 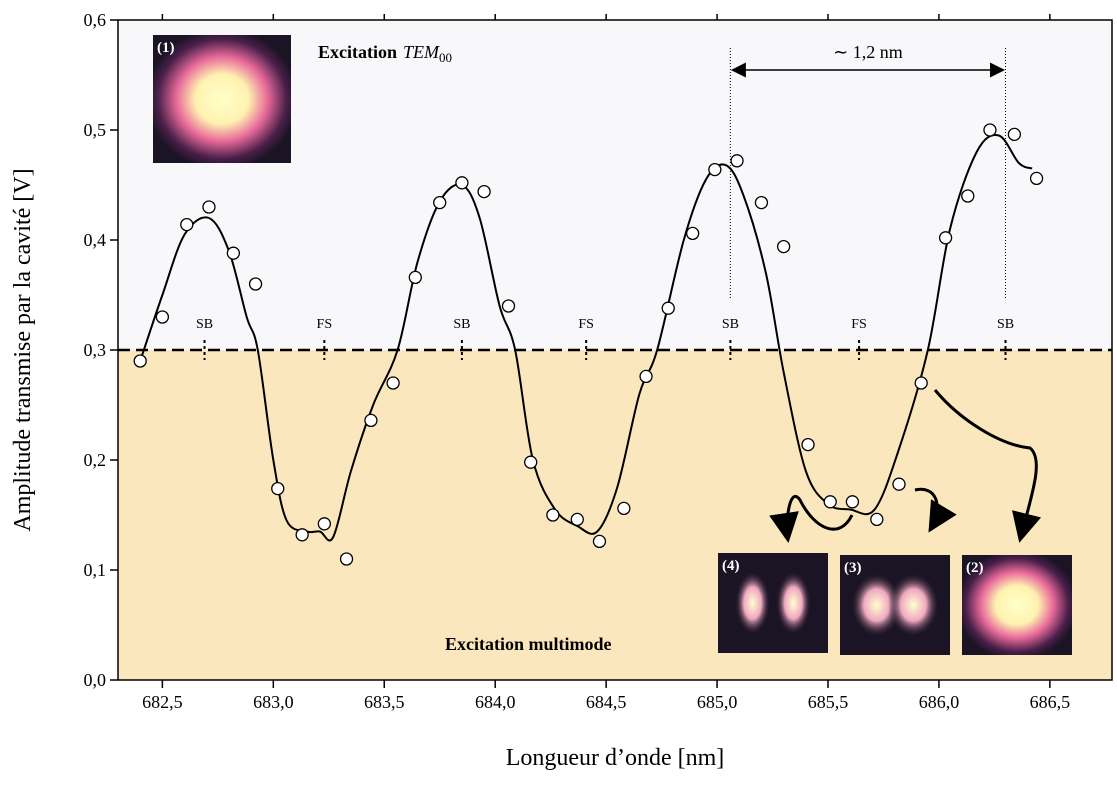 What do you see at coordinates (1050, 702) in the screenshot?
I see `x-tick-label: 686,5` at bounding box center [1050, 702].